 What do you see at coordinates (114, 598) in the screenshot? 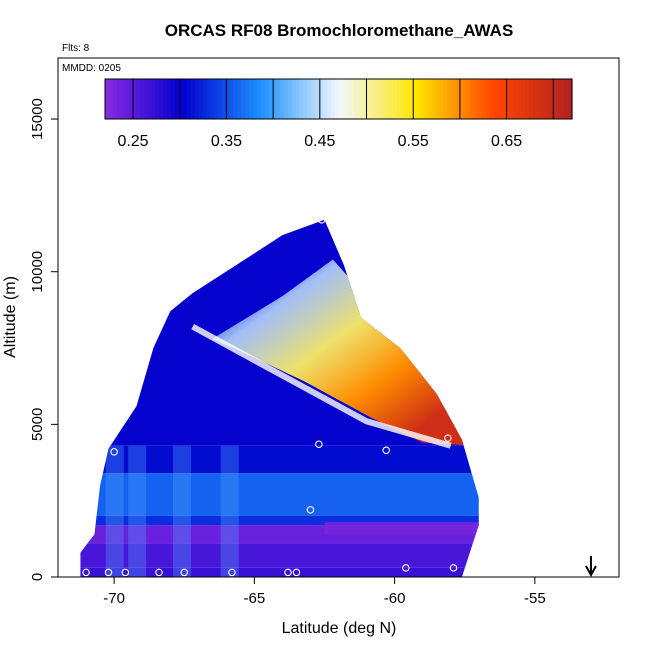
I see `x-tick-label-0: -70` at bounding box center [114, 598].